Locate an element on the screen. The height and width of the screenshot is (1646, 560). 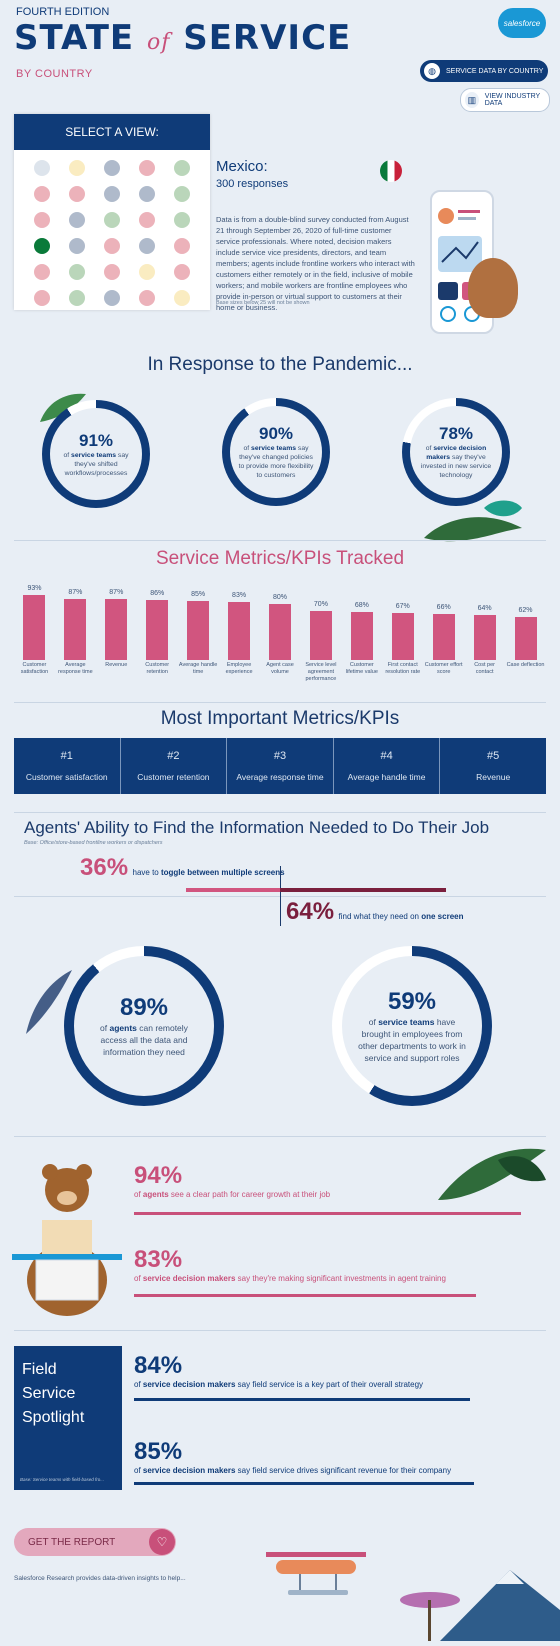
heart-icon: ♡ is located at coordinates (162, 1542).